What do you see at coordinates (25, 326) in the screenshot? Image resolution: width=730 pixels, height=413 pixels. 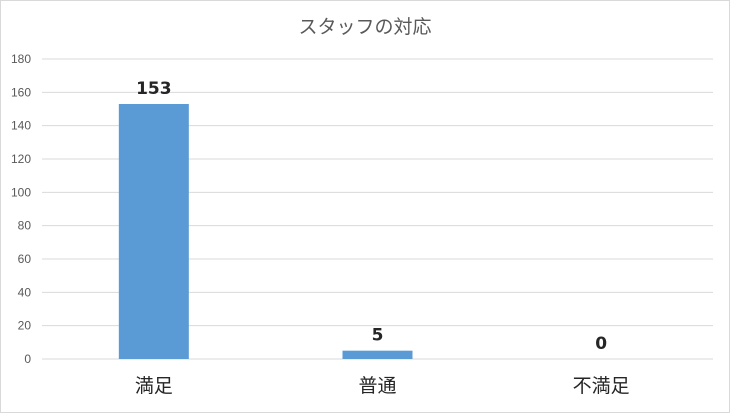 I see `y-tick-label: 20` at bounding box center [25, 326].